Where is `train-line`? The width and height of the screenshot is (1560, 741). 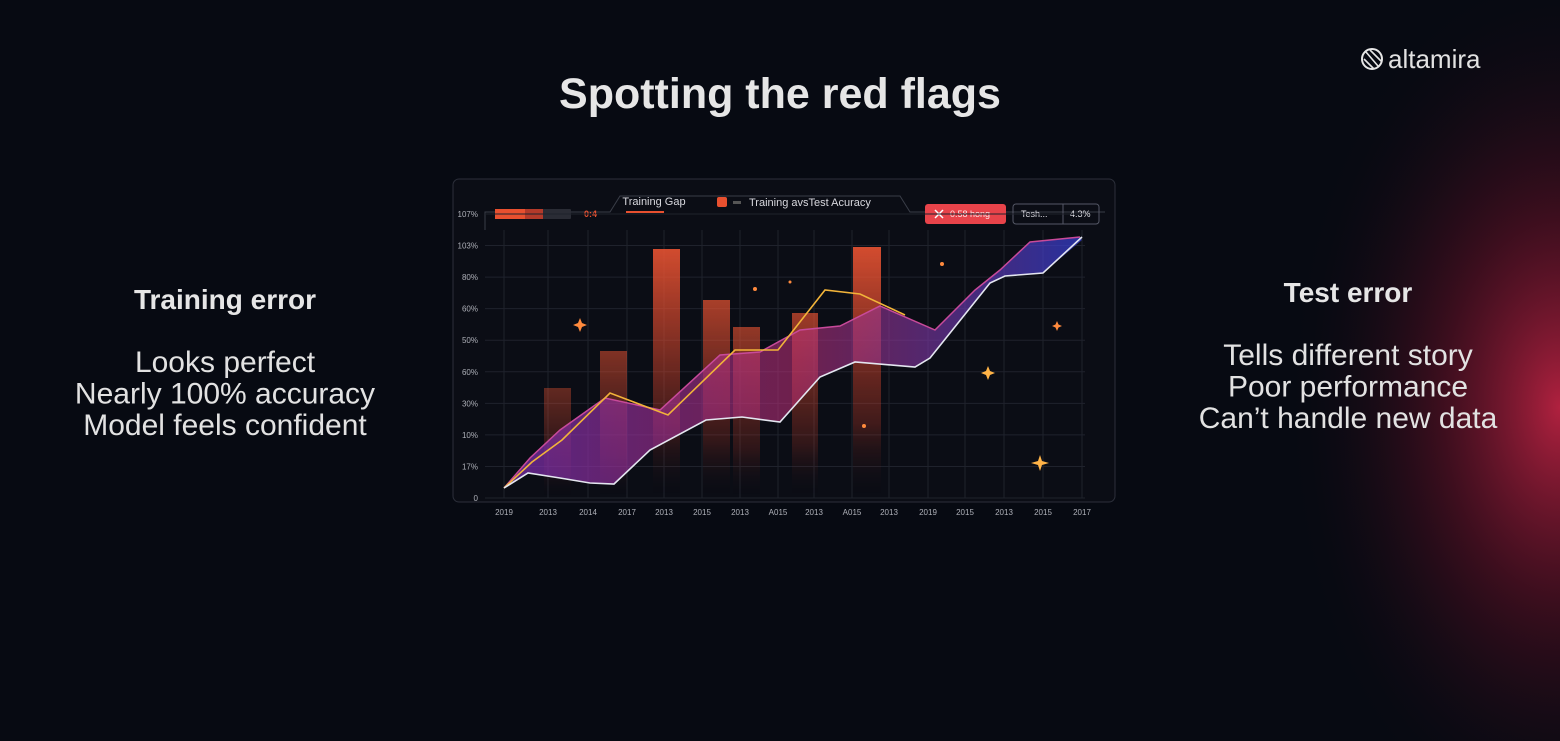
train-line is located at coordinates (792, 362).